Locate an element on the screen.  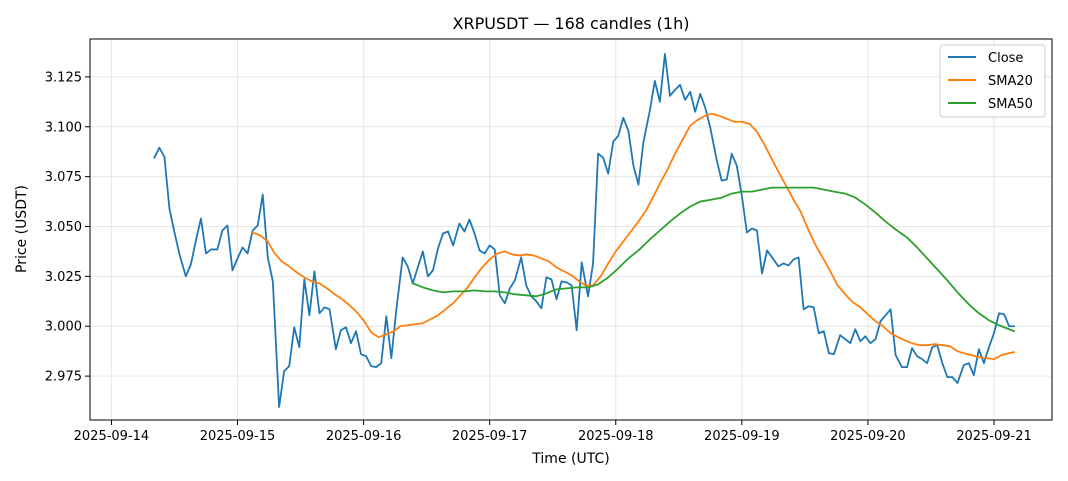
y-tick-label: 3.100 is located at coordinates (63, 127).